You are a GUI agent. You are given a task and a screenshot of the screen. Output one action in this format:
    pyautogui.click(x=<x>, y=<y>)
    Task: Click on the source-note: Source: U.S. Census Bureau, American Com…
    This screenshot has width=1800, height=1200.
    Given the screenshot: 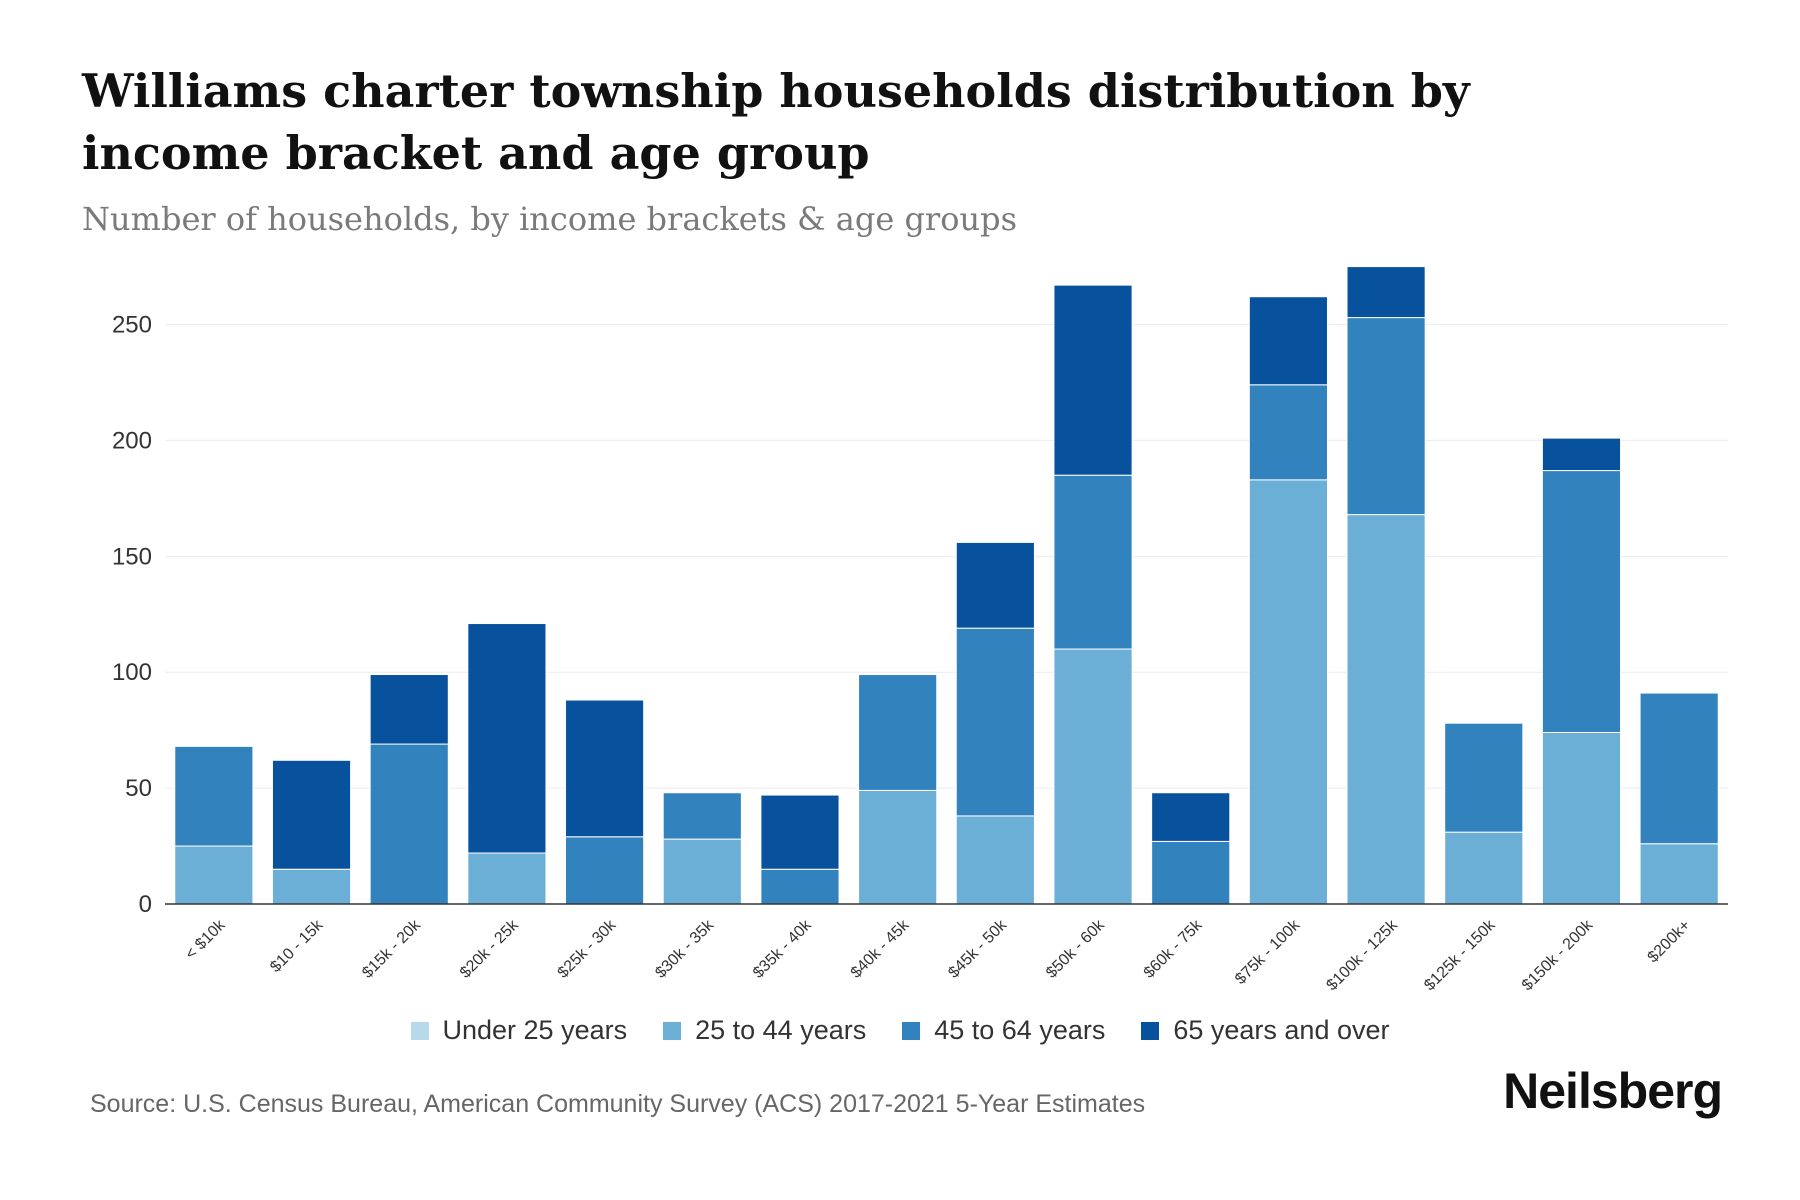 What is the action you would take?
    pyautogui.click(x=618, y=1104)
    